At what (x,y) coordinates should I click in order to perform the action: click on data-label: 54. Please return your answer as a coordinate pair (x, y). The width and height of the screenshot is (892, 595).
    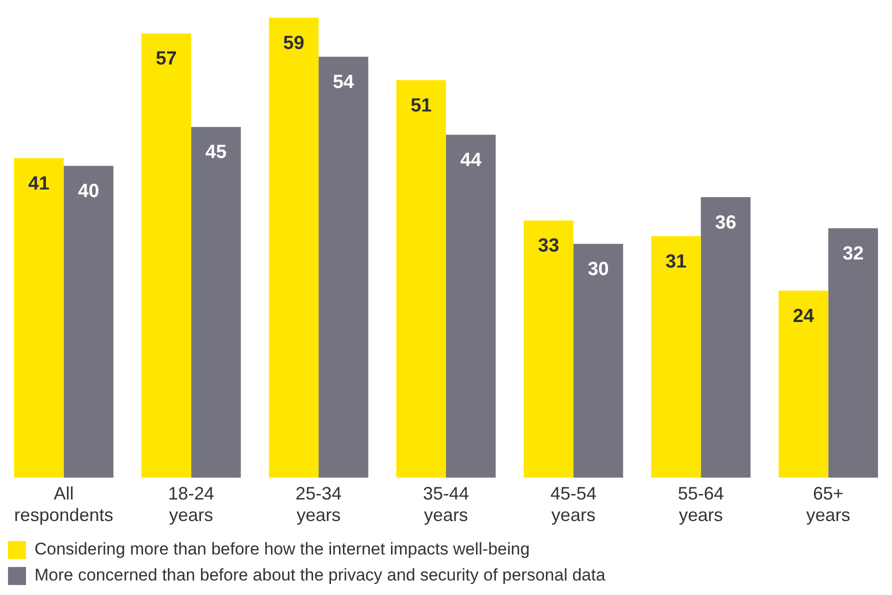
    Looking at the image, I should click on (343, 83).